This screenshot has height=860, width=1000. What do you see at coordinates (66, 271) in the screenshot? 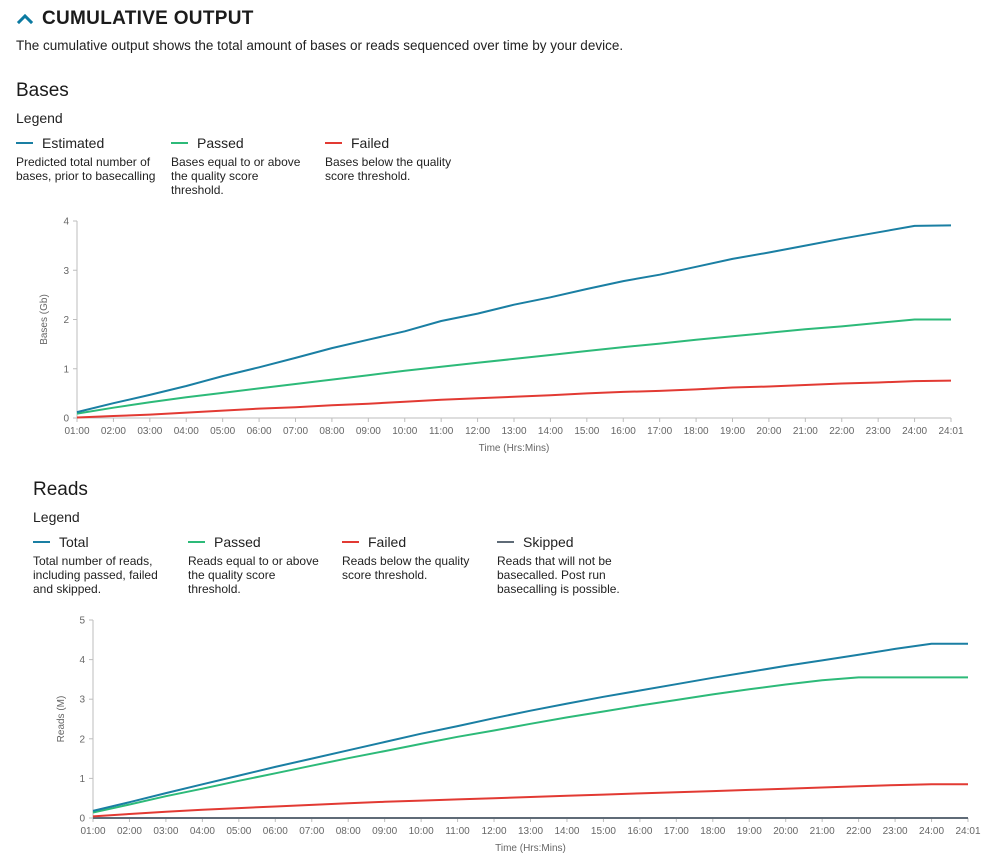
I see `y-tick-label: 3` at bounding box center [66, 271].